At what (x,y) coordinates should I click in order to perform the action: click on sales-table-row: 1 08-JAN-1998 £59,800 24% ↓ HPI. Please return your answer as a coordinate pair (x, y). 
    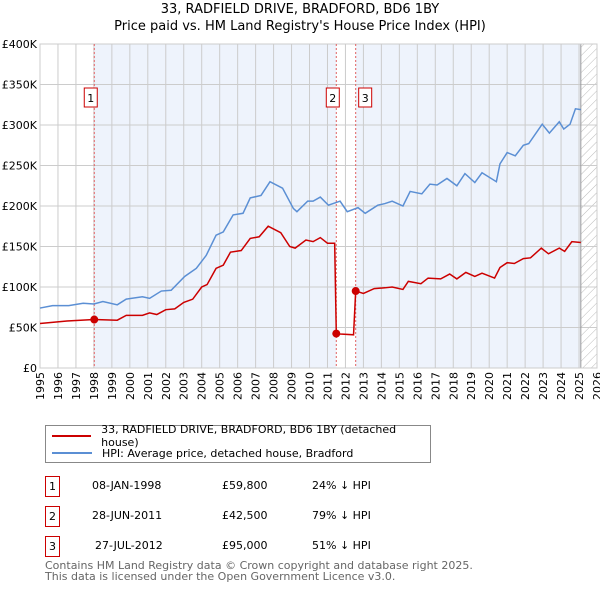
    Looking at the image, I should click on (245, 486).